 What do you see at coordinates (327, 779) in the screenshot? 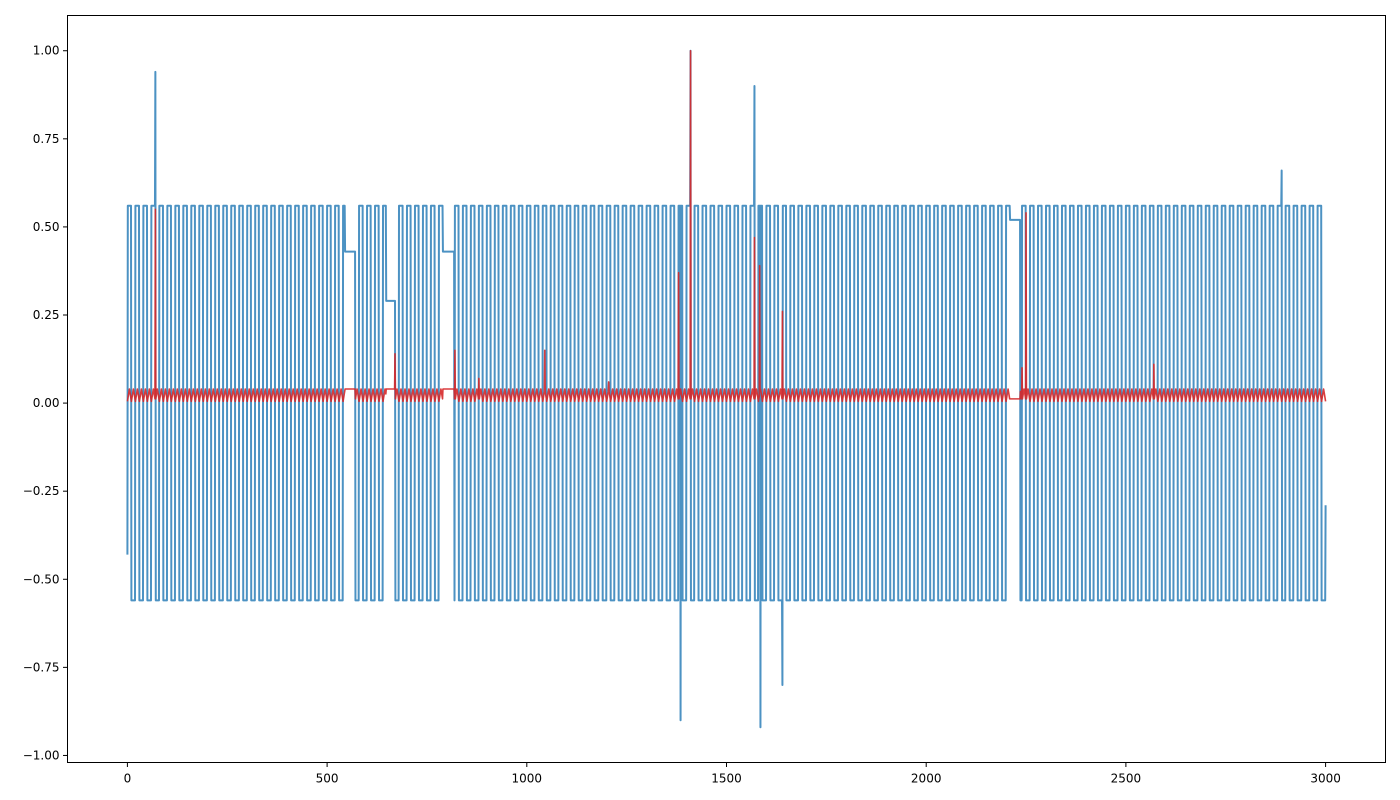
I see `x-tick-label: 500` at bounding box center [327, 779].